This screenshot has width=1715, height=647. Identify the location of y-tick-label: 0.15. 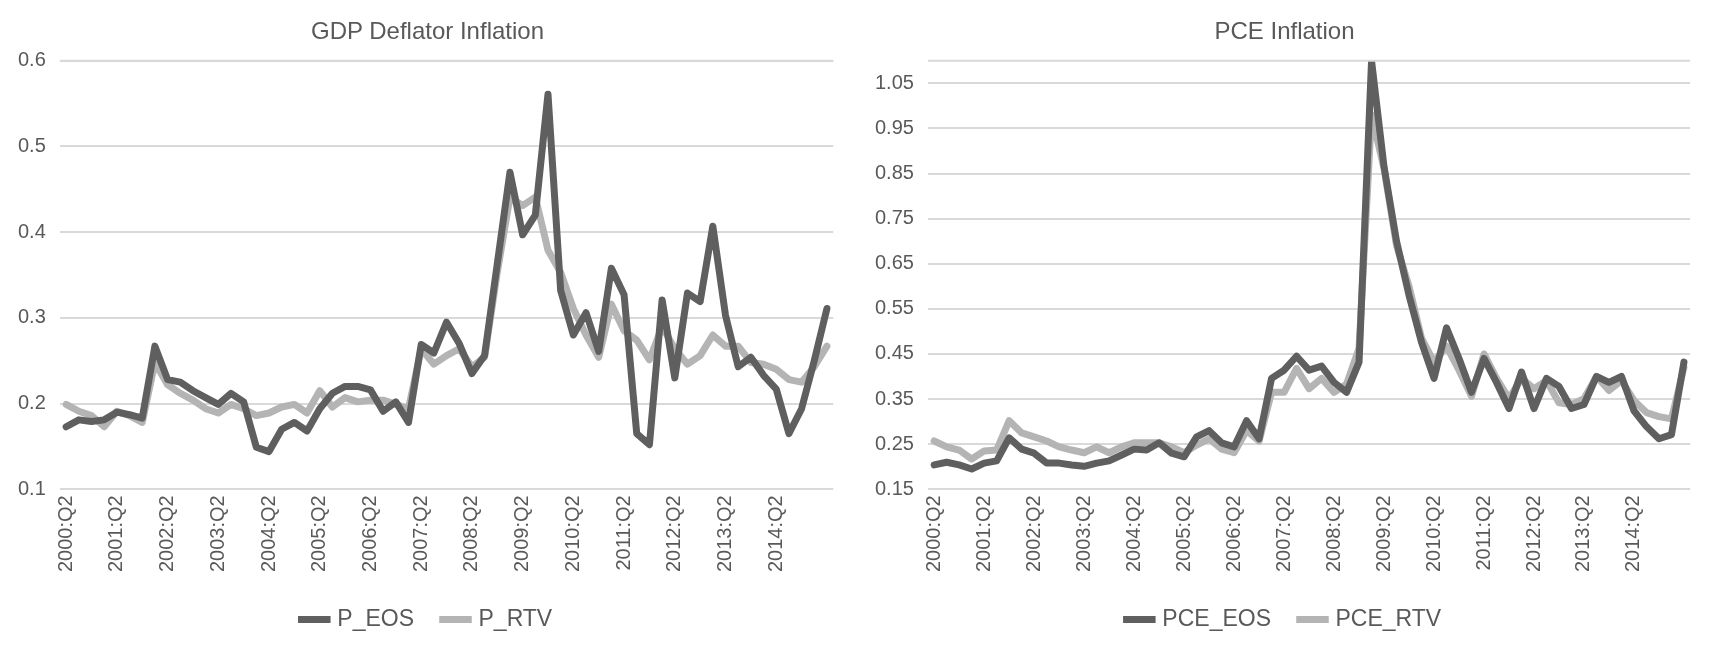
(894, 487).